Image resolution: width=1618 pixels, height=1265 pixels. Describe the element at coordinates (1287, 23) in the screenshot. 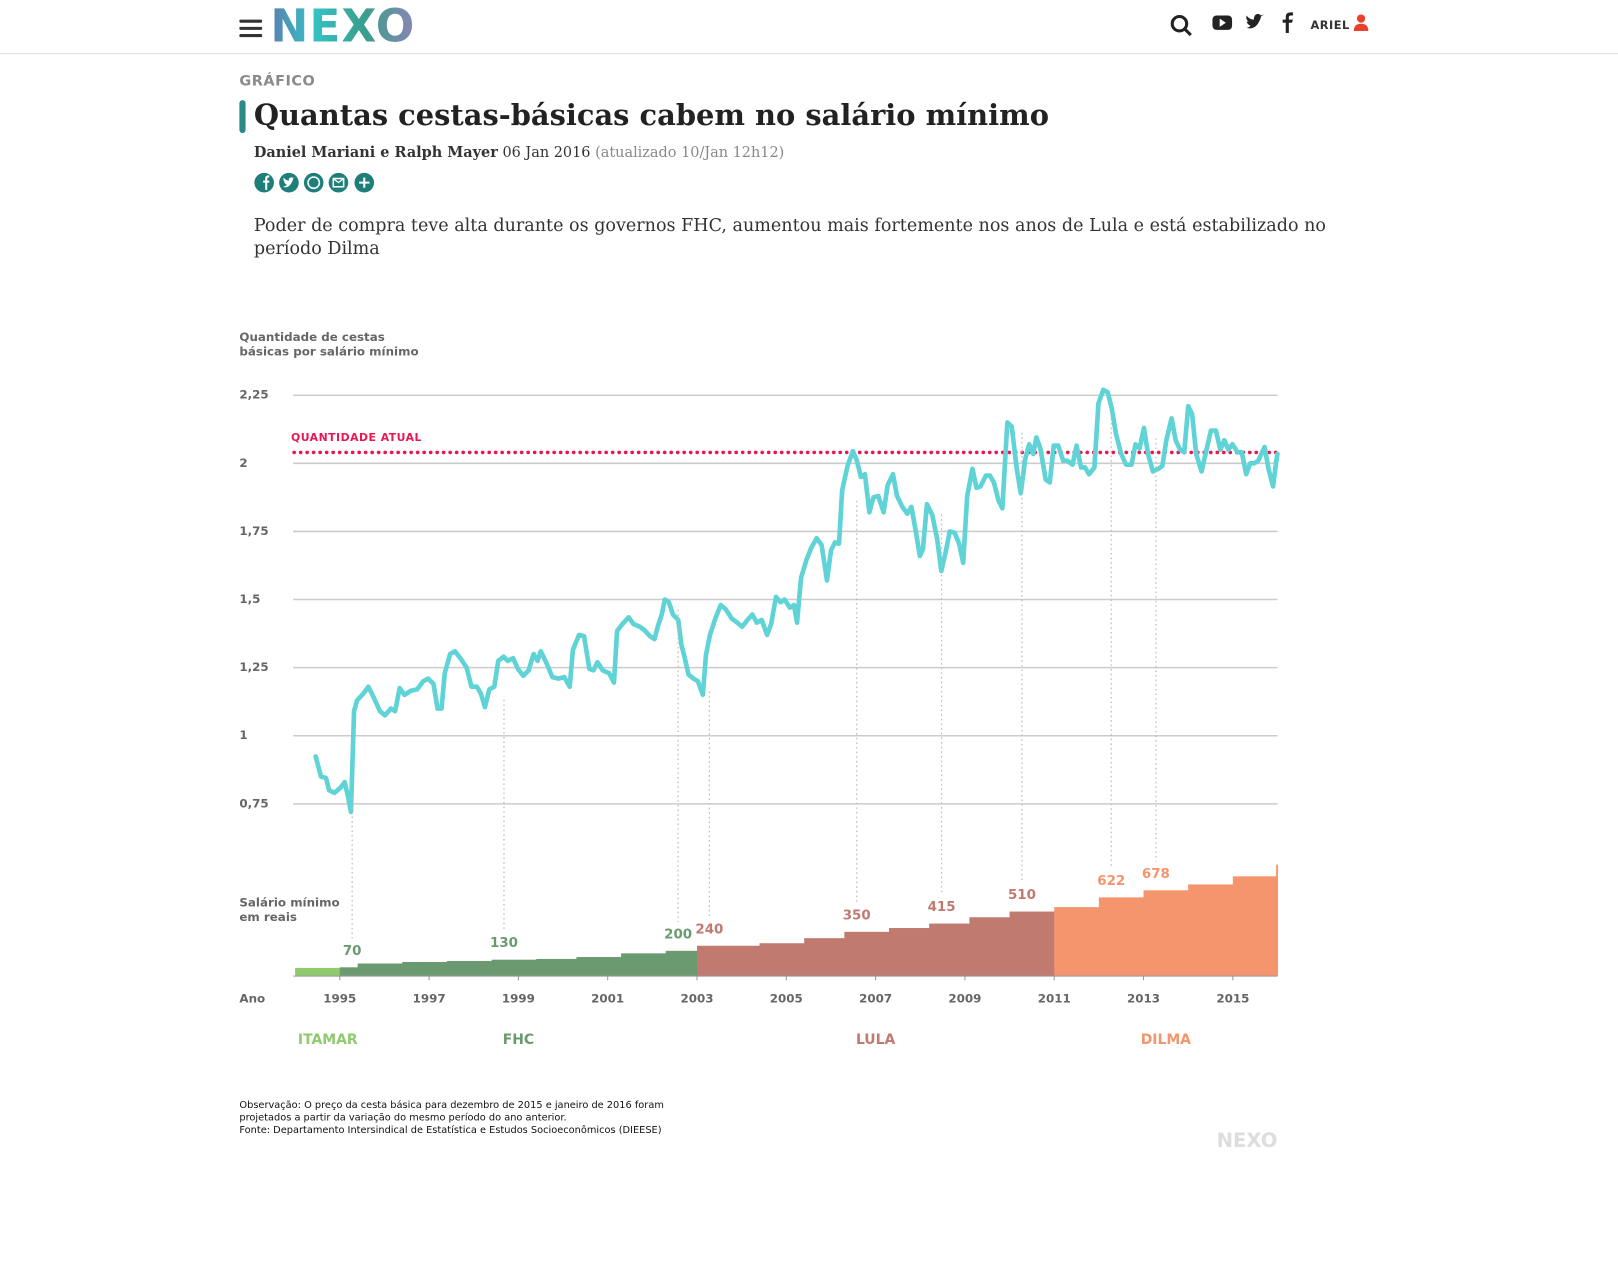

I see `facebook-icon` at that location.